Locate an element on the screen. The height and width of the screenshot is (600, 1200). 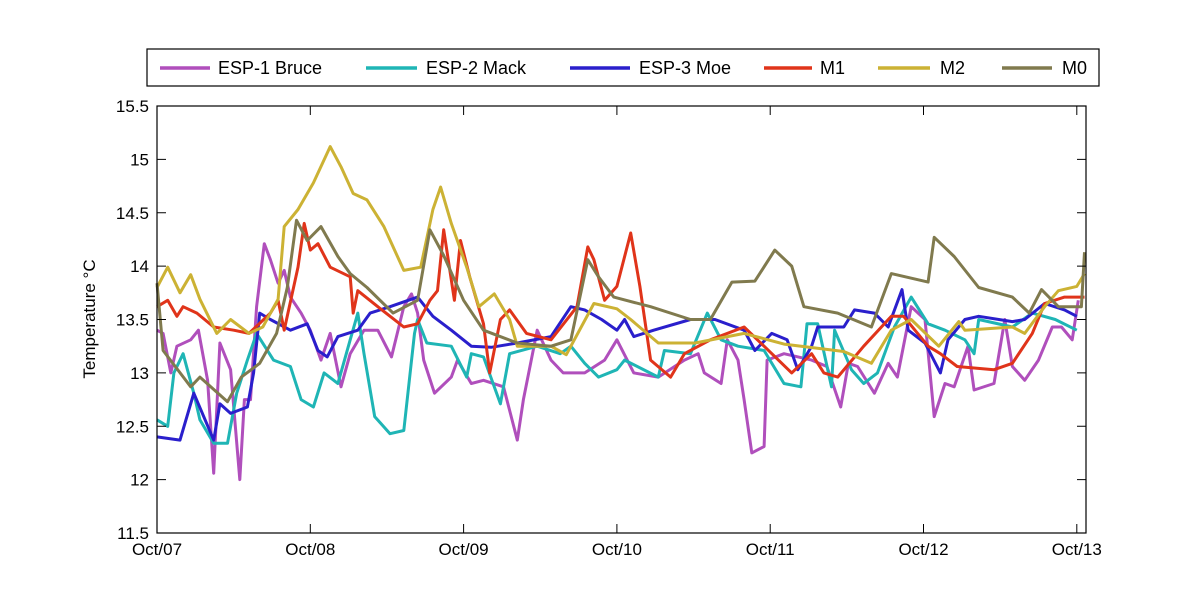
y-tick-label: 13.5 is located at coordinates (132, 320).